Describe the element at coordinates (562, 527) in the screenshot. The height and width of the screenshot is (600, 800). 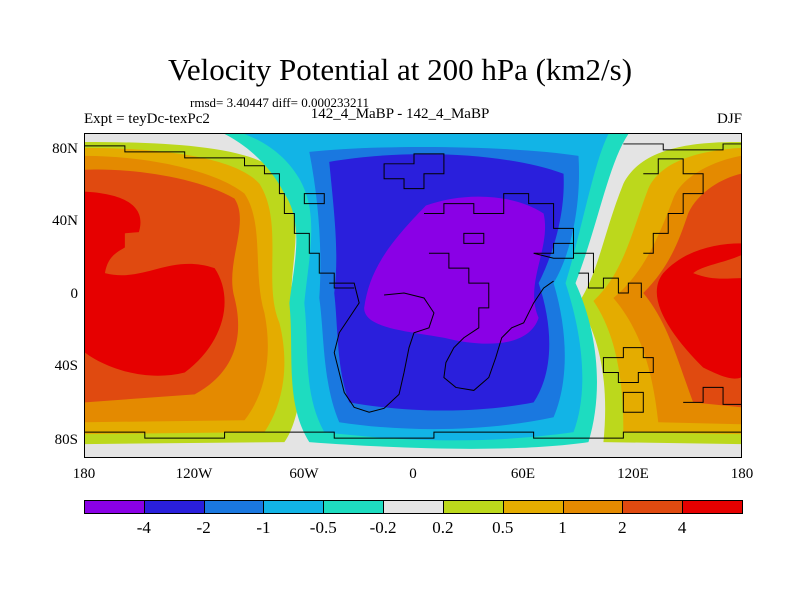
I see `colorbar-label: 1` at that location.